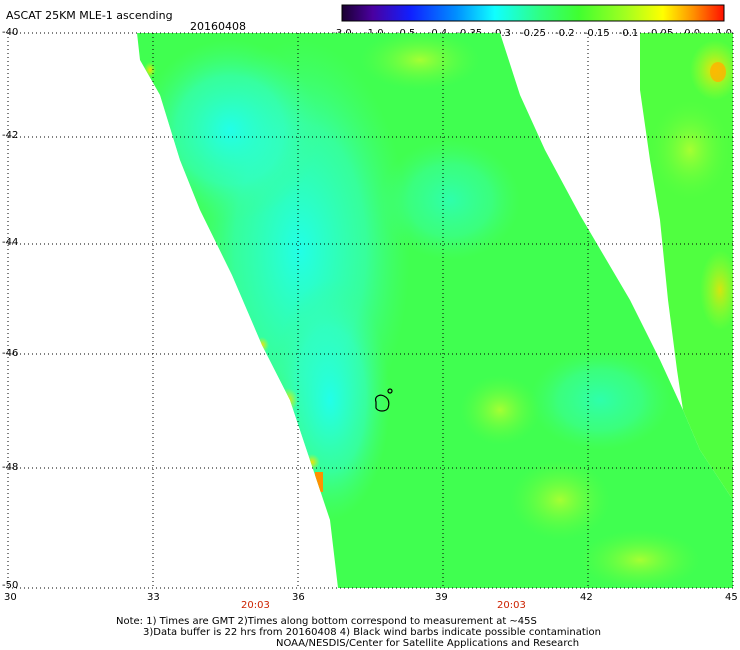  I want to click on lat-label: -48, so click(10, 467).